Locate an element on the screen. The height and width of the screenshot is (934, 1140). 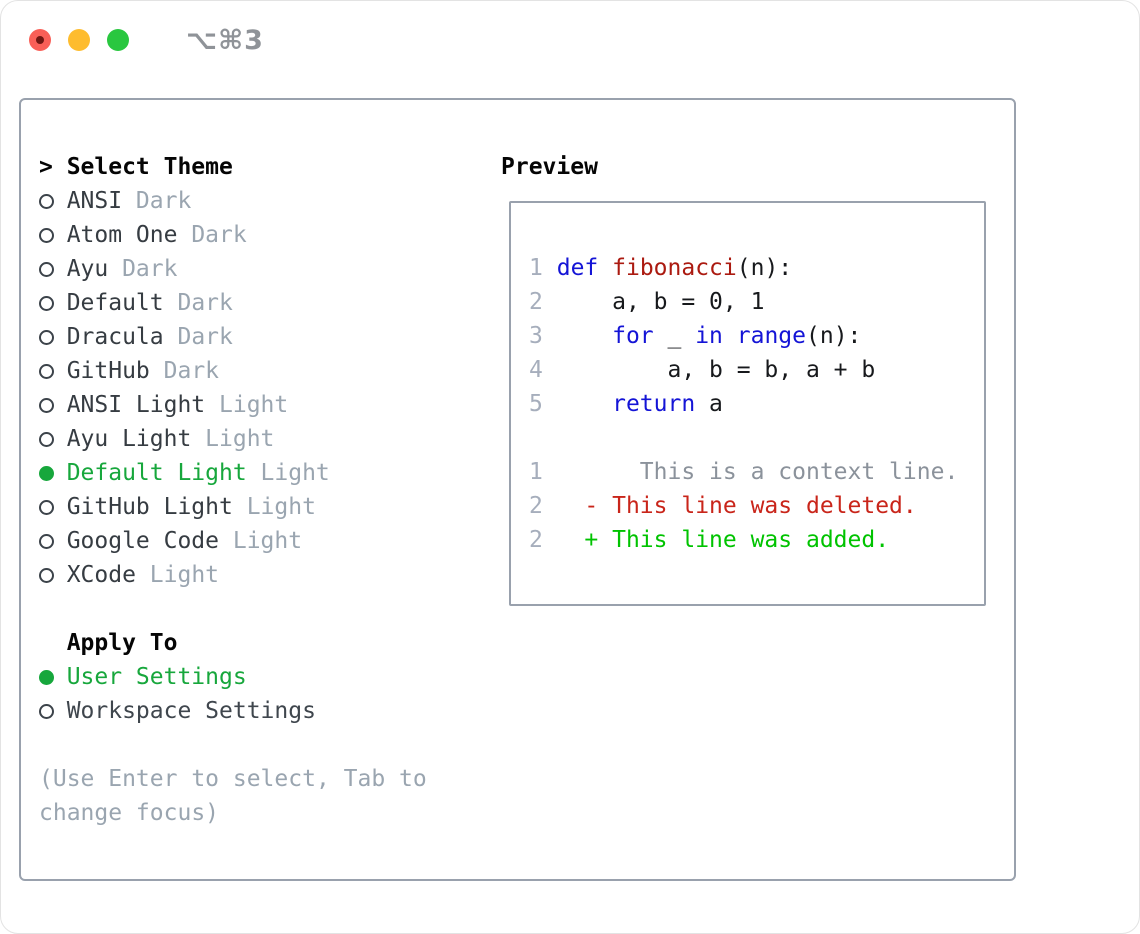
minimize-button is located at coordinates (79, 40).